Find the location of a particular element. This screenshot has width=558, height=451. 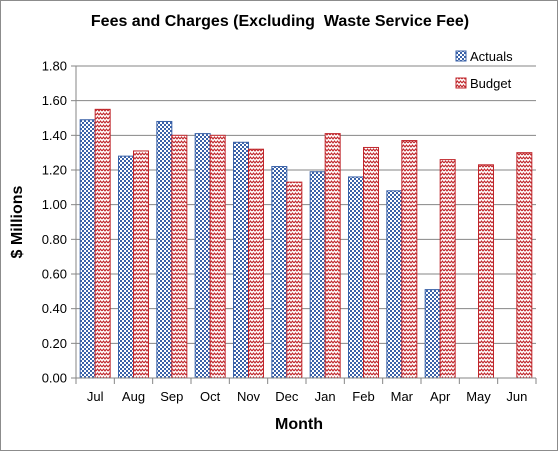

y-tick-label: 1.40 is located at coordinates (54, 135).